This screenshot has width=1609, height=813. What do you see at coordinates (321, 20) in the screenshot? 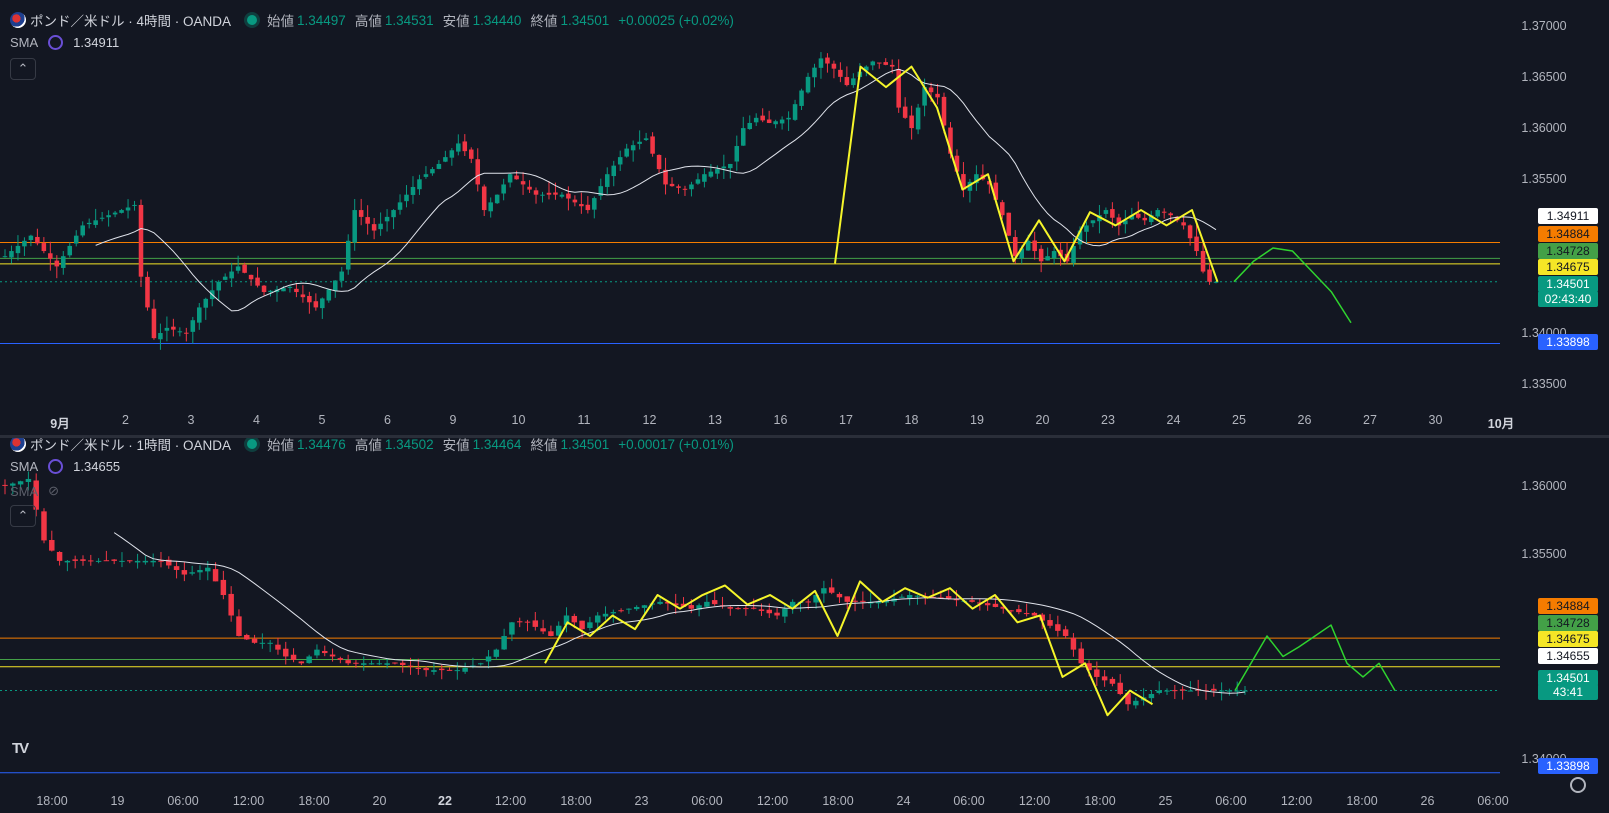
I see `open-value: 1.34497` at bounding box center [321, 20].